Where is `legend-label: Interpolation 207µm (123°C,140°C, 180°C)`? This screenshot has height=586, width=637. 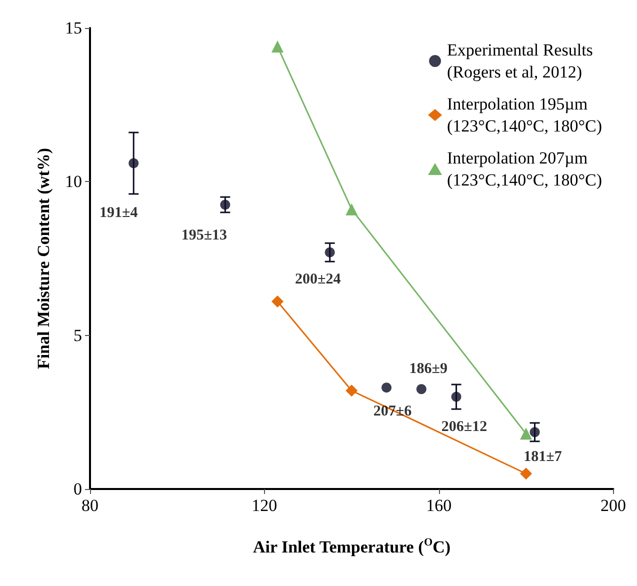 legend-label: Interpolation 207µm (123°C,140°C, 180°C) is located at coordinates (524, 169).